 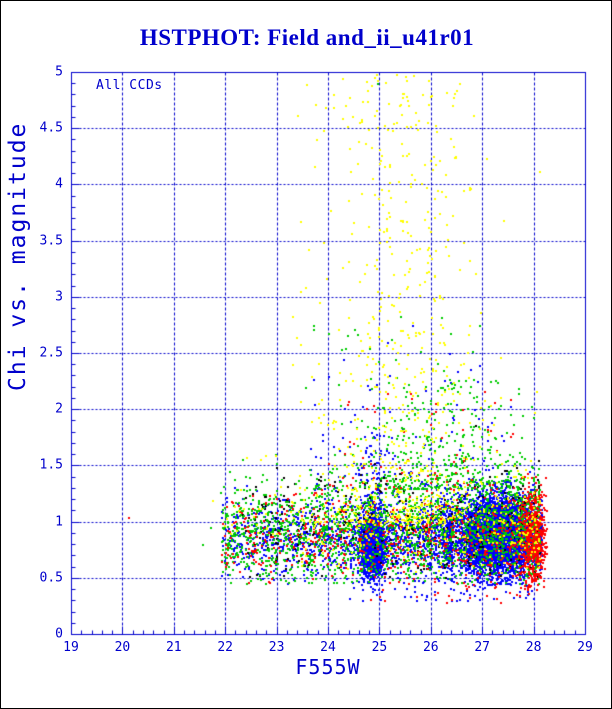 I want to click on x-tick-label: 19, so click(x=71, y=647).